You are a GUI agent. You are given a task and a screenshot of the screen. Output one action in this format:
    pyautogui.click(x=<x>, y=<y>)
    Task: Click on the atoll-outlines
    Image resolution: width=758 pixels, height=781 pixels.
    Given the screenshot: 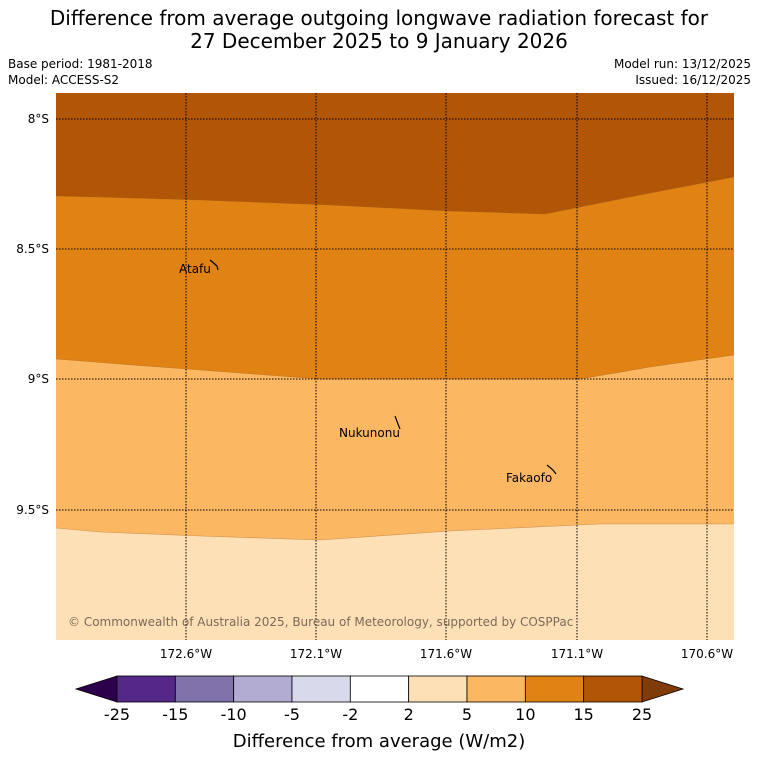 What is the action you would take?
    pyautogui.click(x=383, y=367)
    